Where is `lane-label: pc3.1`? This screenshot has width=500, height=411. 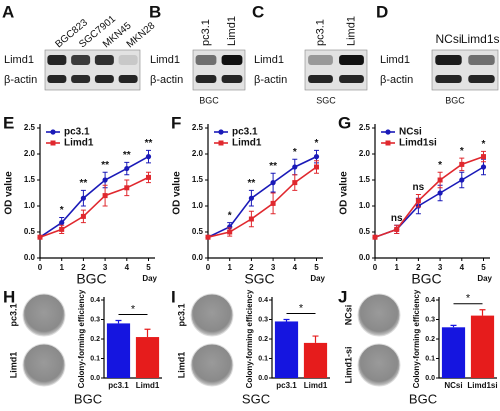 lane-label: pc3.1 is located at coordinates (320, 32).